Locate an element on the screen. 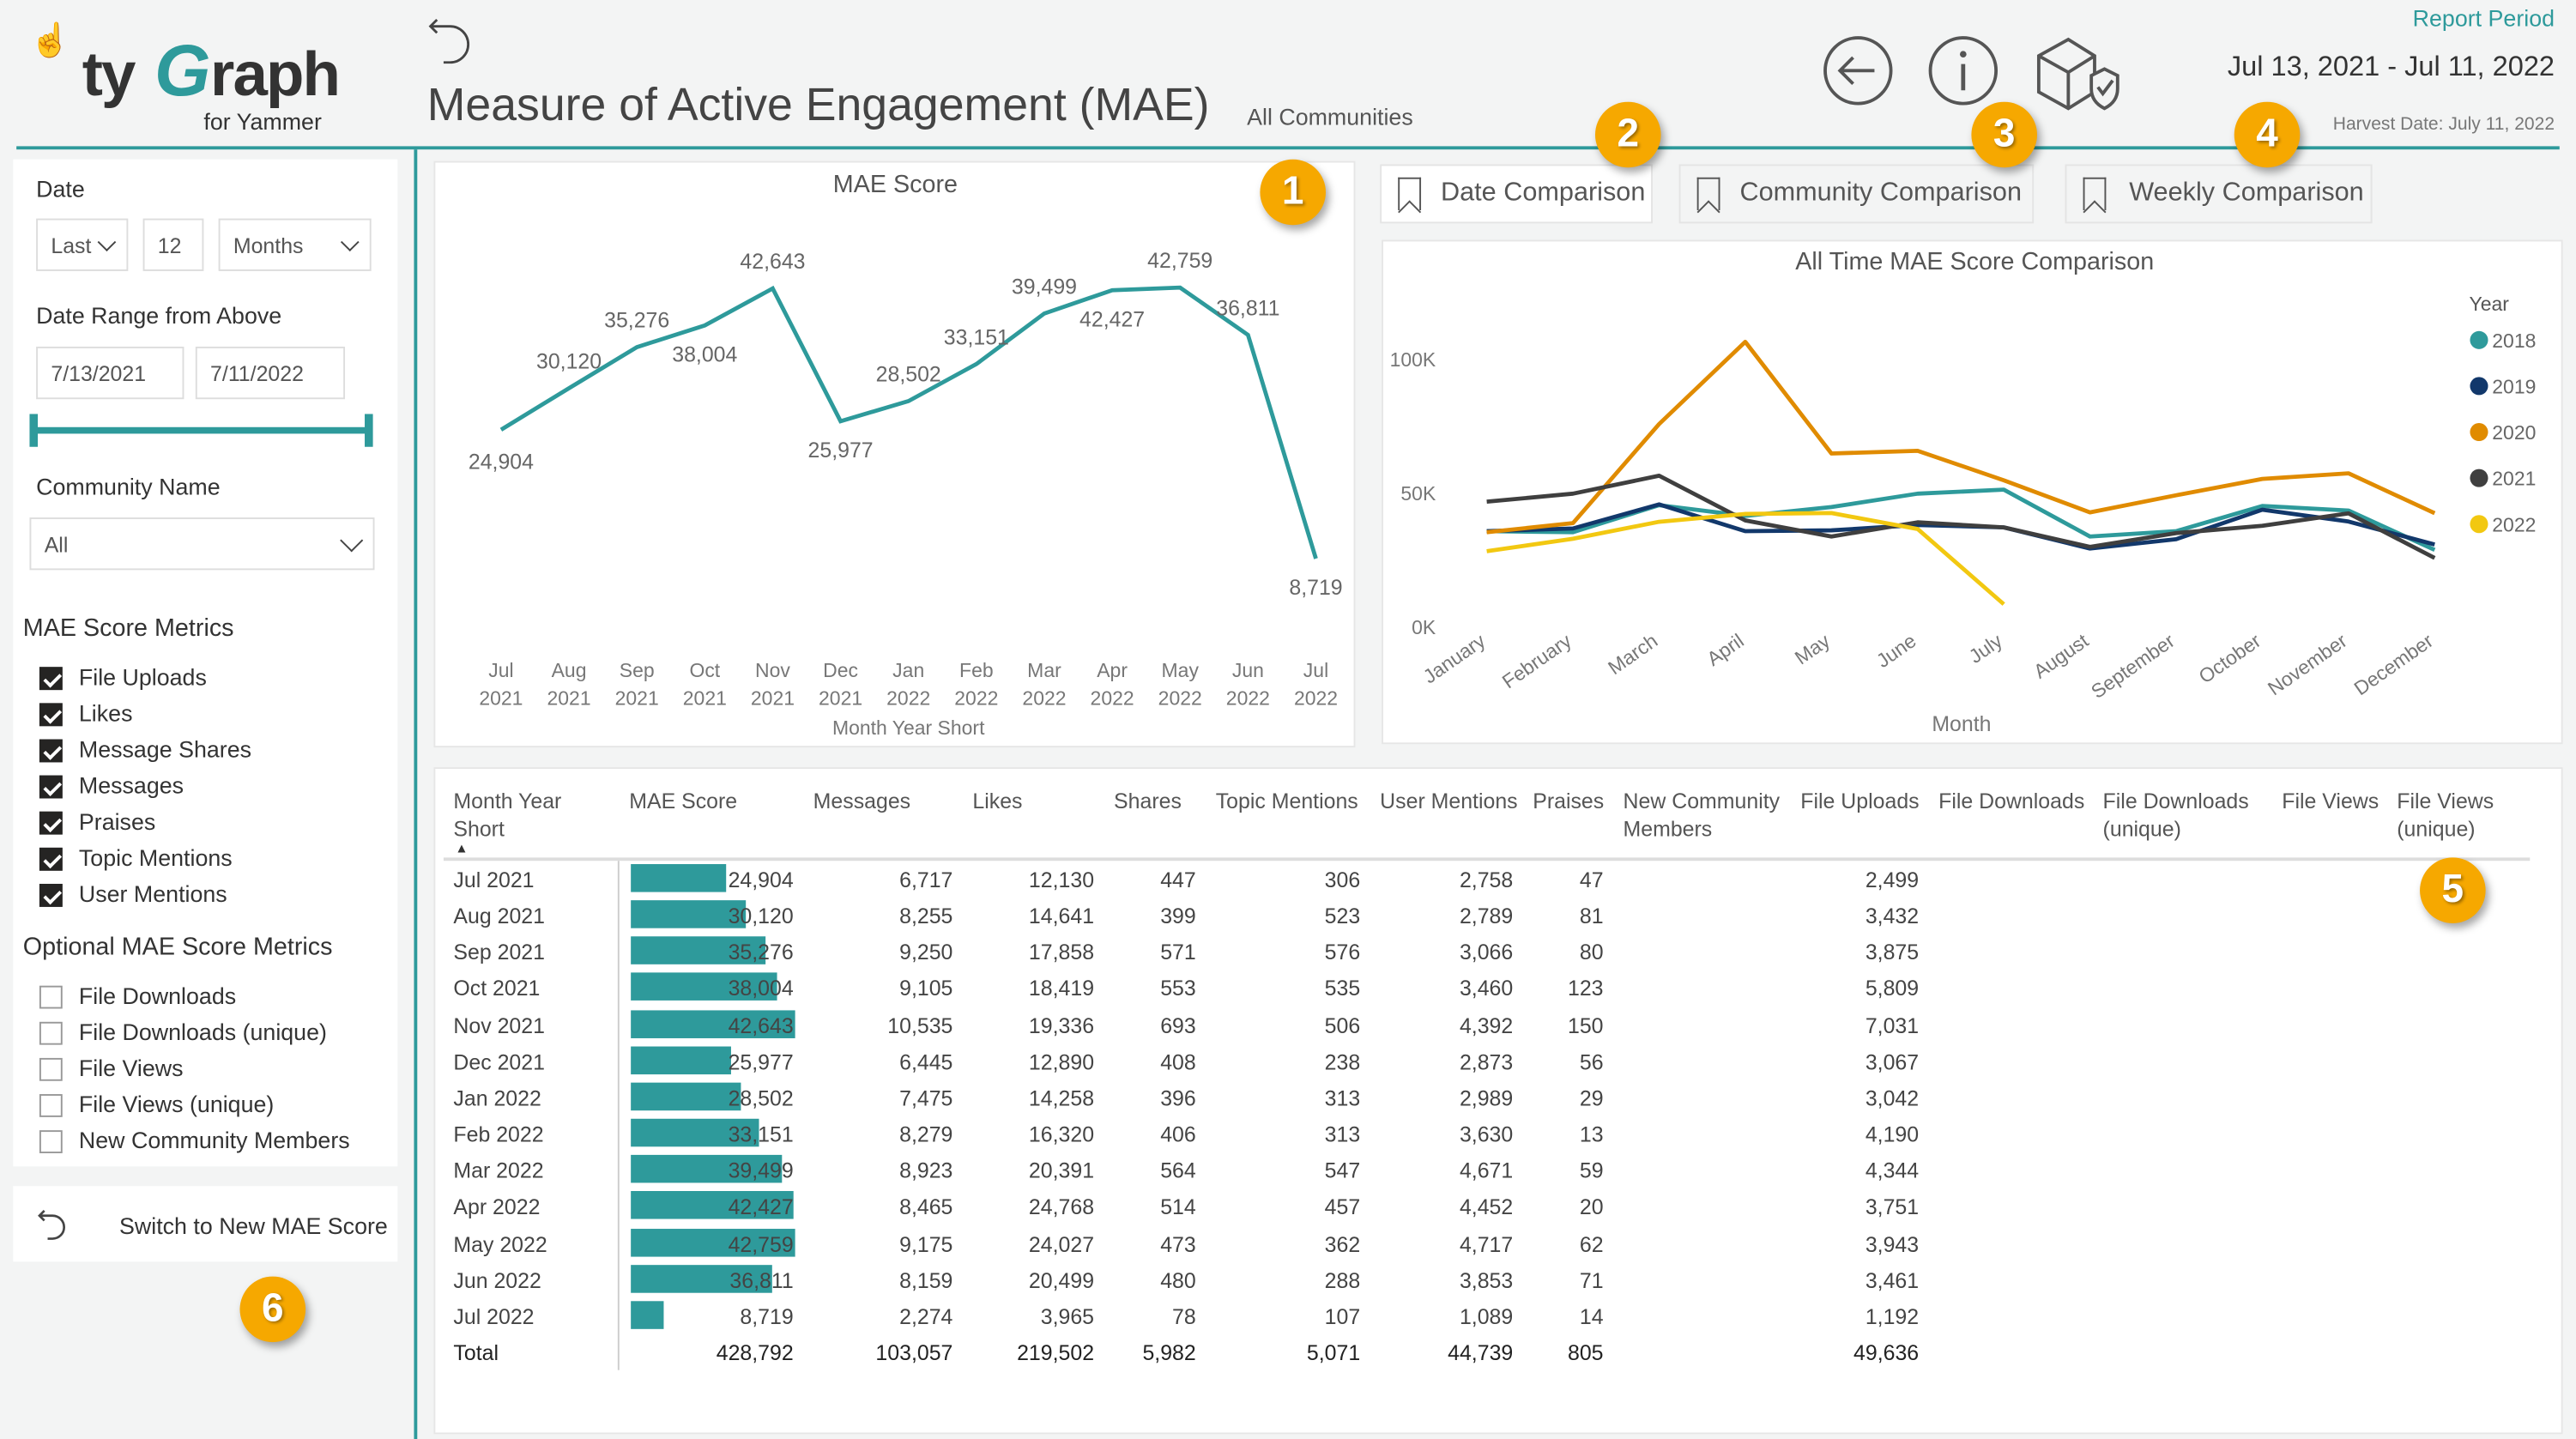 The height and width of the screenshot is (1439, 2576). slider-handle-end is located at coordinates (369, 430).